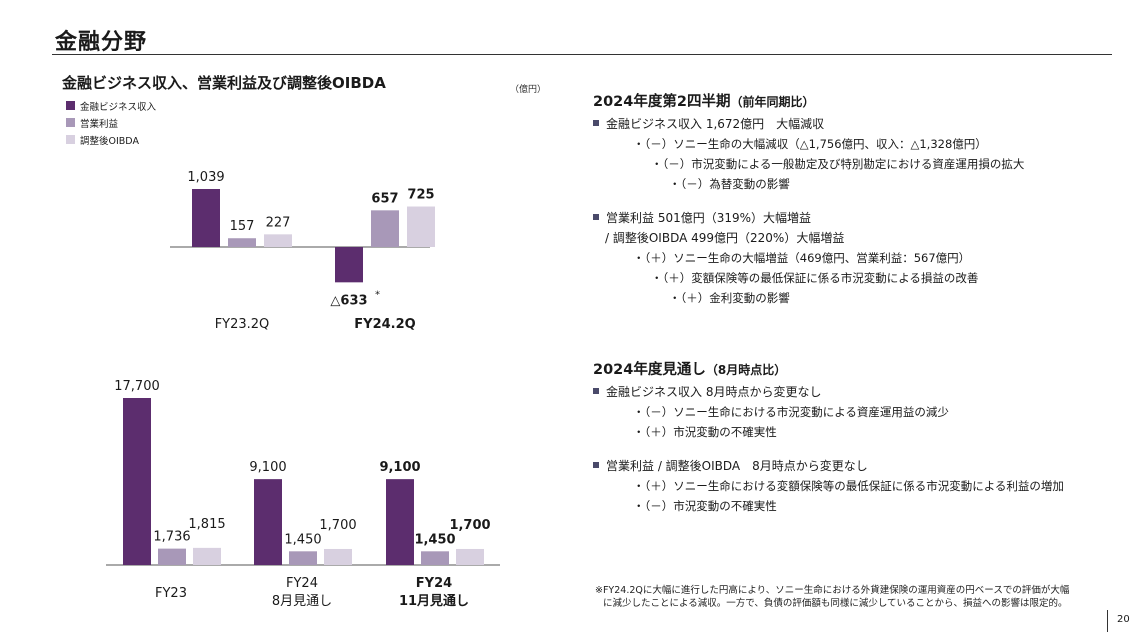 This screenshot has height=643, width=1145. Describe the element at coordinates (828, 392) in the screenshot. I see `fy-bullet-revenue: 金融ビジネス収入 8月時点から変更なし` at that location.